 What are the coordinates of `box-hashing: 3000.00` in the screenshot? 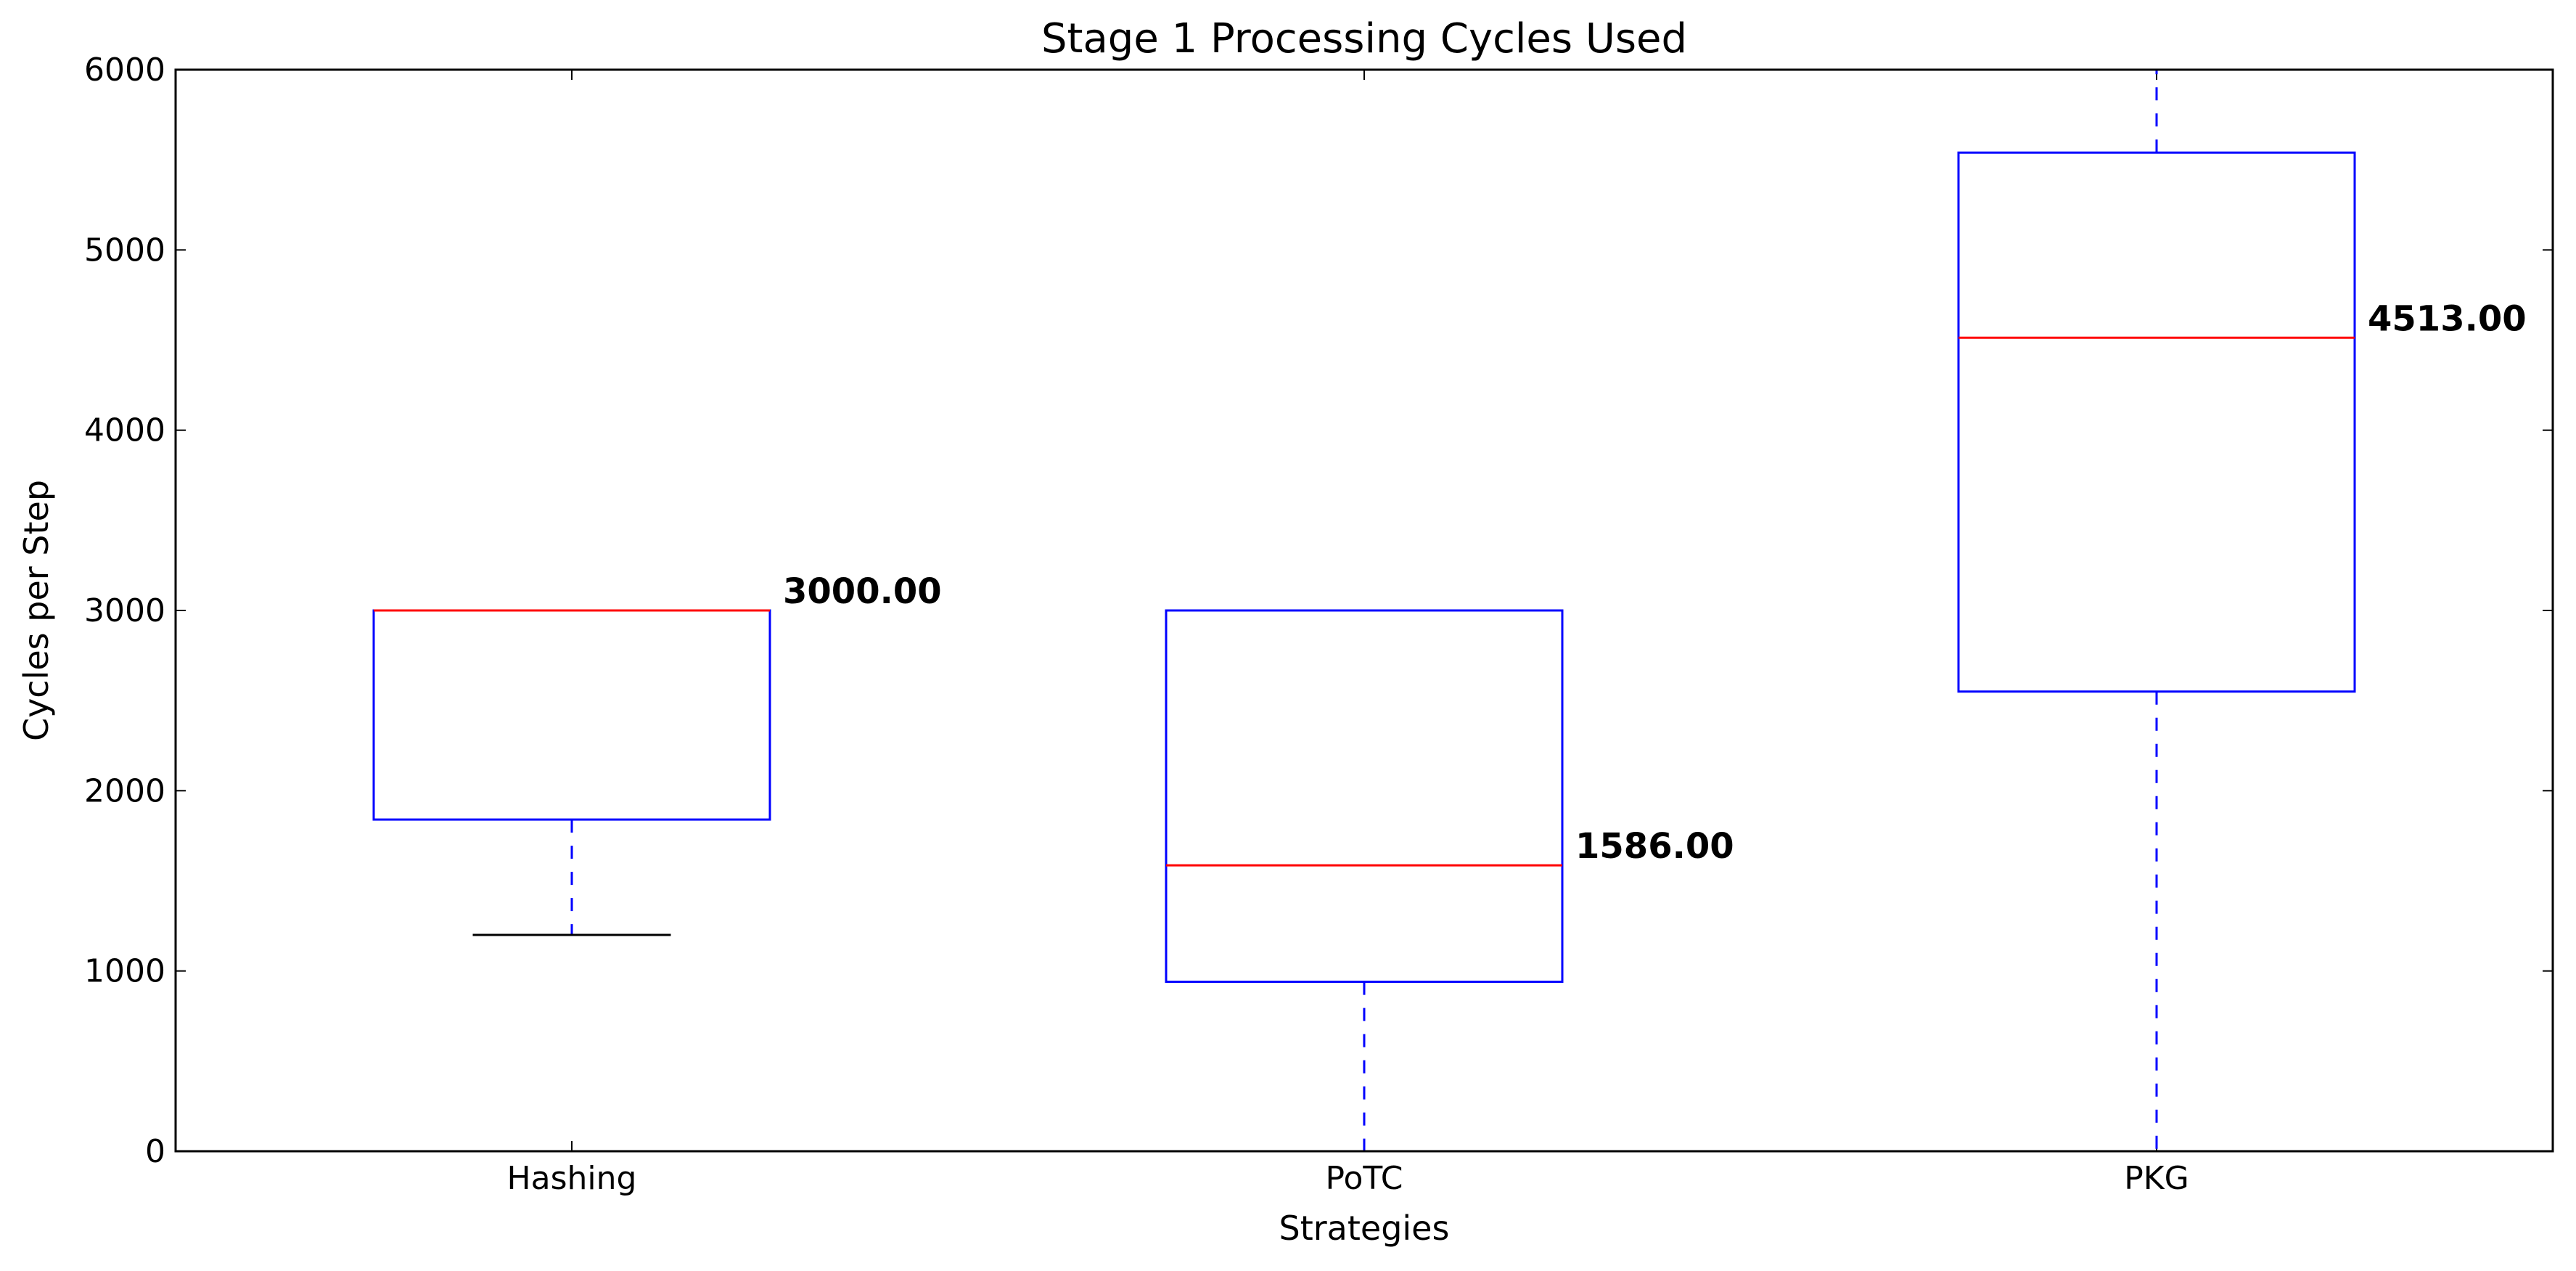 It's located at (657, 753).